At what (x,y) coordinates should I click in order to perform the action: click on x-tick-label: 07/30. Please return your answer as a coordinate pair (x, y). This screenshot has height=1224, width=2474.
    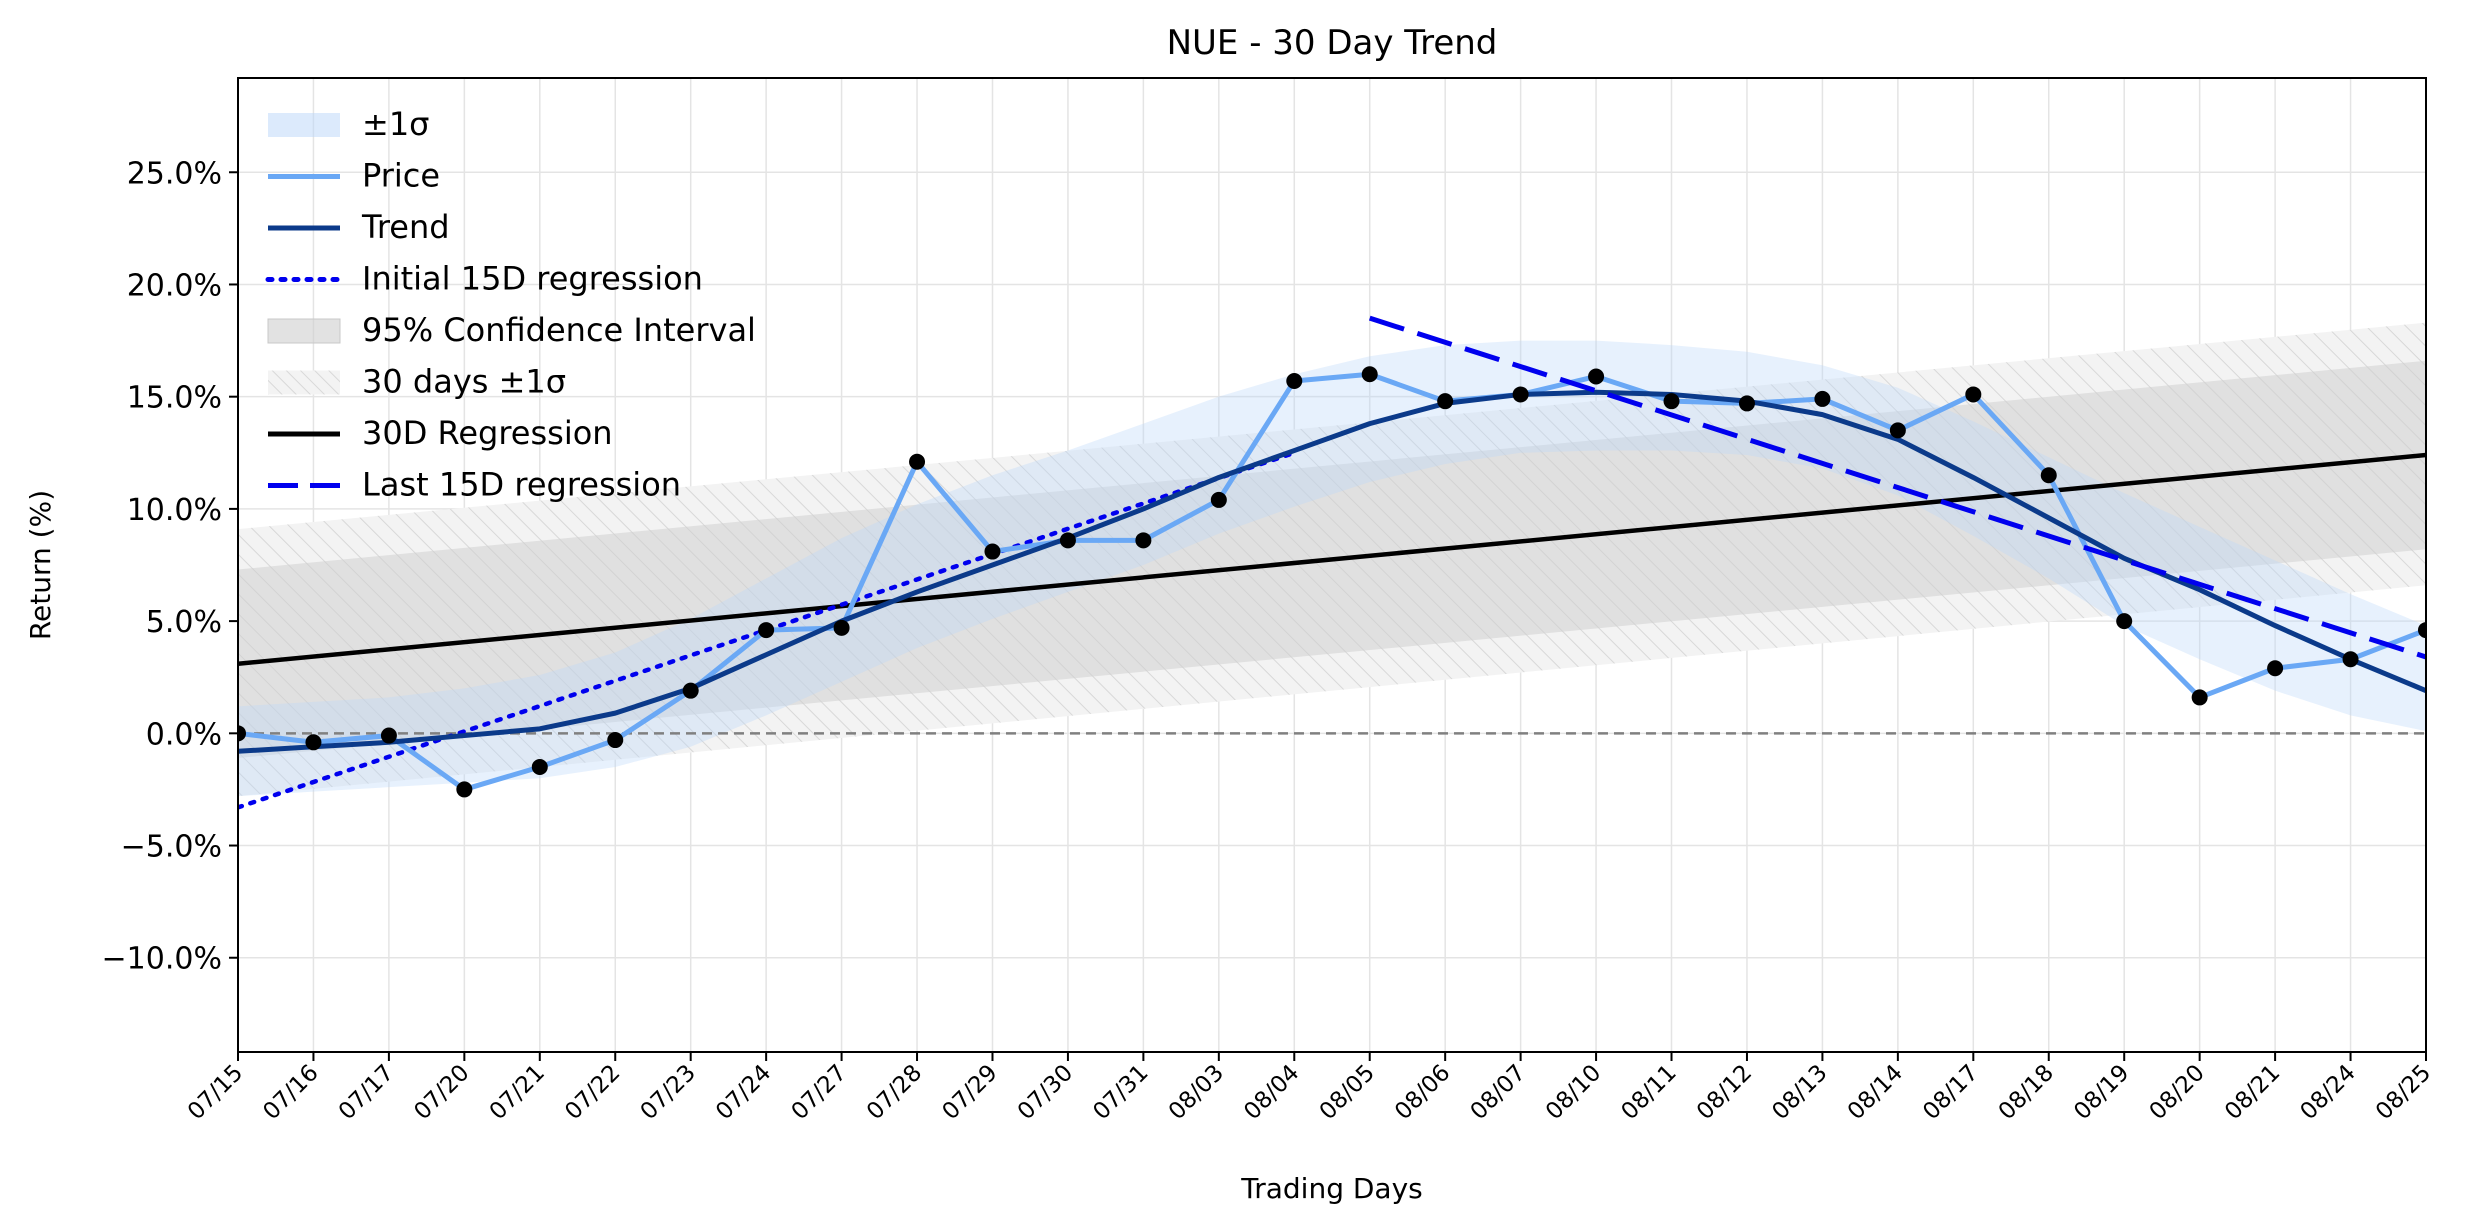
    Looking at the image, I should click on (1045, 1092).